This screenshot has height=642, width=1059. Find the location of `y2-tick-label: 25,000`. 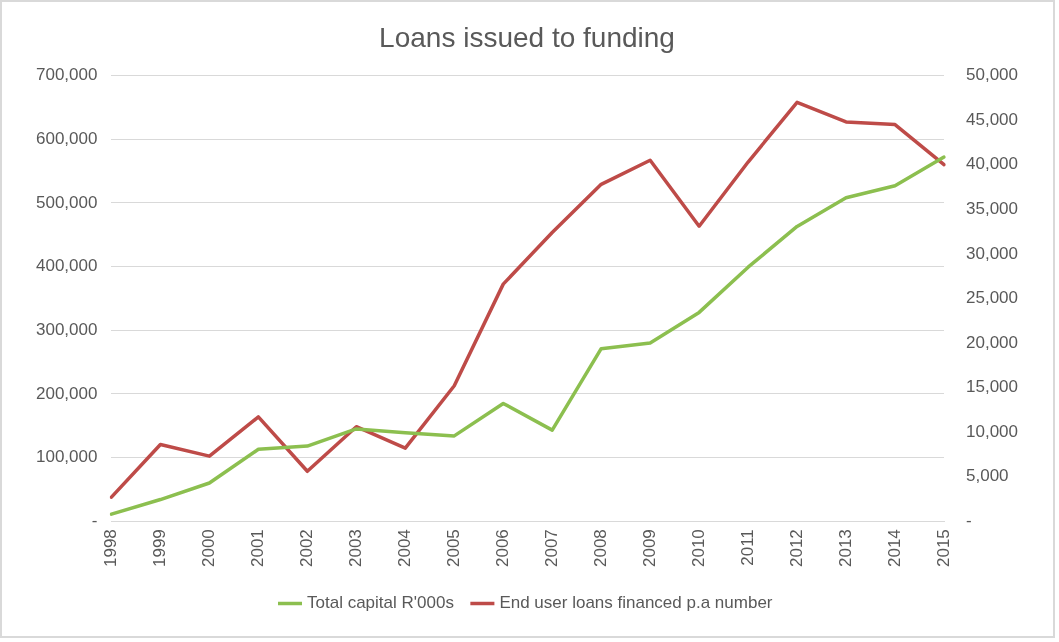

y2-tick-label: 25,000 is located at coordinates (992, 298).